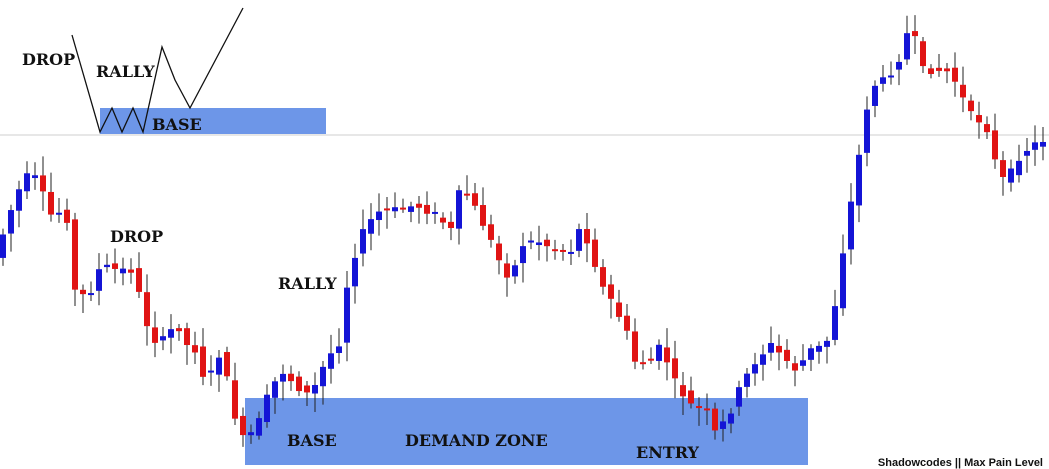  I want to click on label: DEMAND ZONE, so click(476, 440).